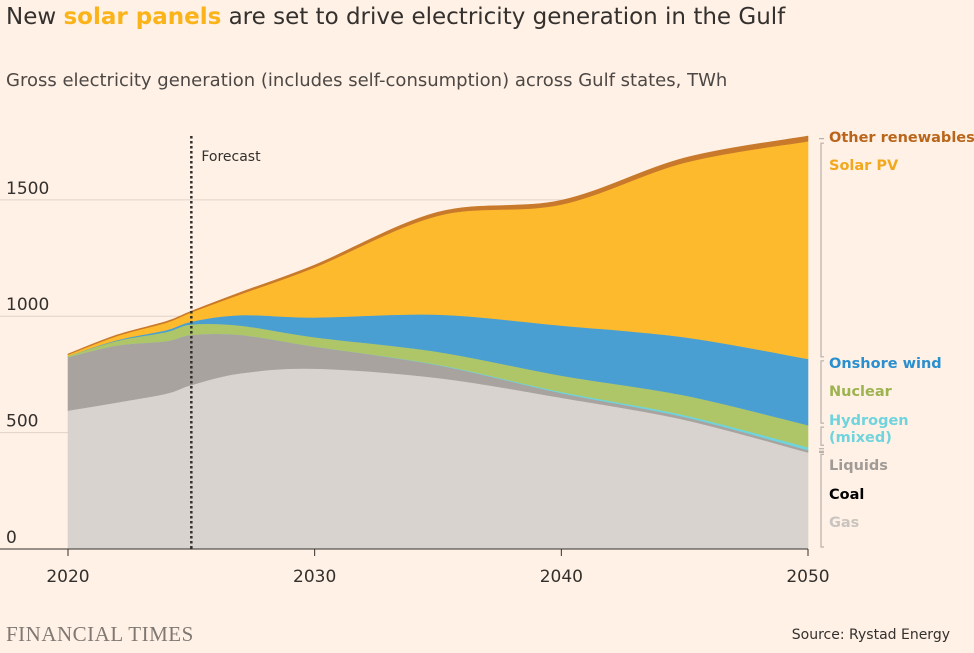  I want to click on bracket-solar-pv, so click(822, 250).